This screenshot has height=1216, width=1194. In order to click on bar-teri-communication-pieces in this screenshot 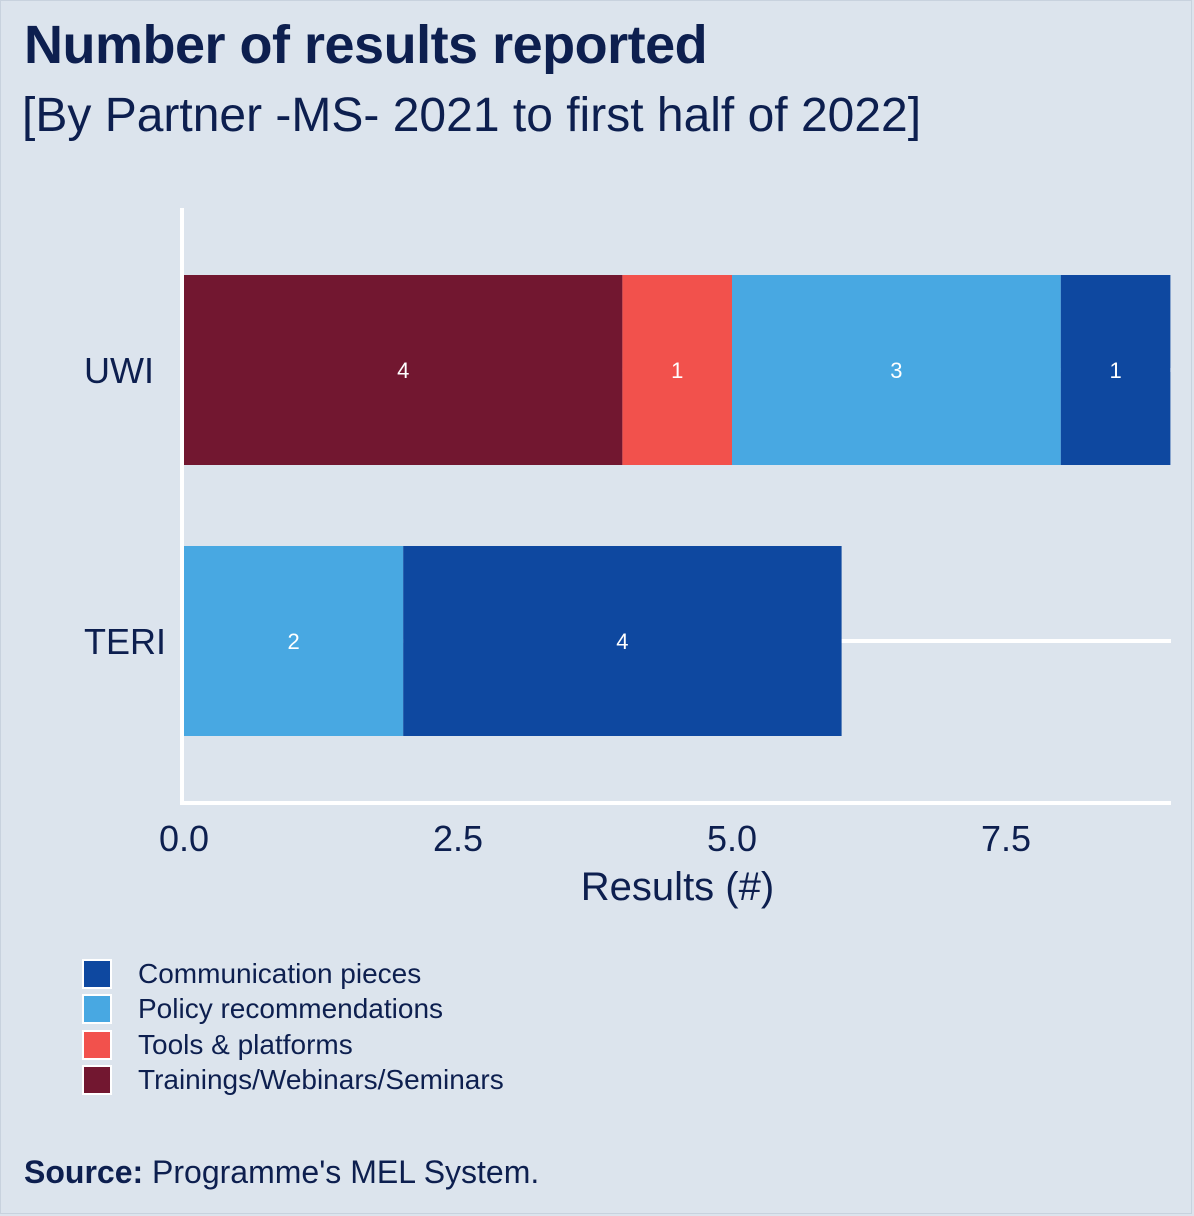, I will do `click(622, 641)`.